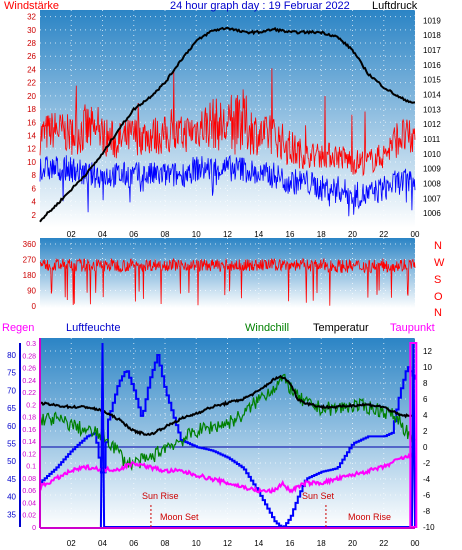  I want to click on compass-label-n-top: N, so click(438, 246).